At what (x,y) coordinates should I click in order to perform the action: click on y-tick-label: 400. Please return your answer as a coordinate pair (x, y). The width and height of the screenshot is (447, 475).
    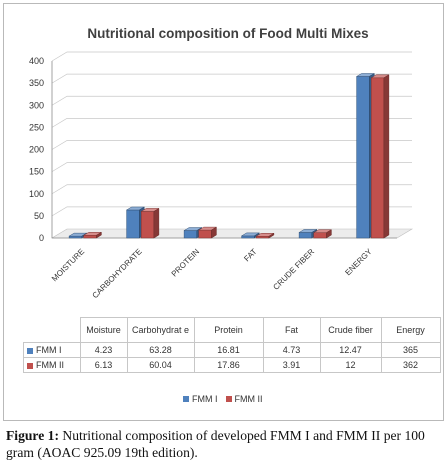
    Looking at the image, I should click on (36, 61).